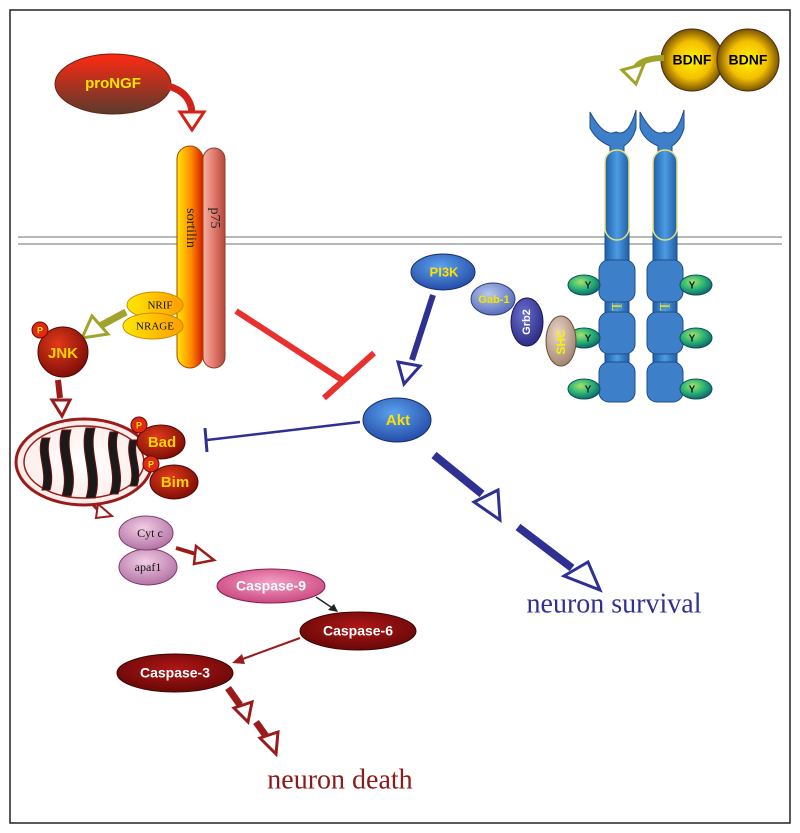 This screenshot has height=833, width=800. What do you see at coordinates (89, 463) in the screenshot?
I see `mitochondrion-cristae` at bounding box center [89, 463].